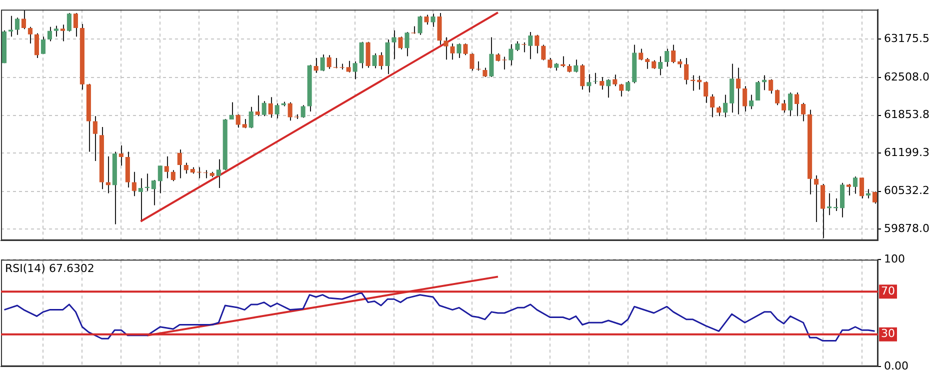  What do you see at coordinates (894, 259) in the screenshot?
I see `y-tick-label: 100` at bounding box center [894, 259].